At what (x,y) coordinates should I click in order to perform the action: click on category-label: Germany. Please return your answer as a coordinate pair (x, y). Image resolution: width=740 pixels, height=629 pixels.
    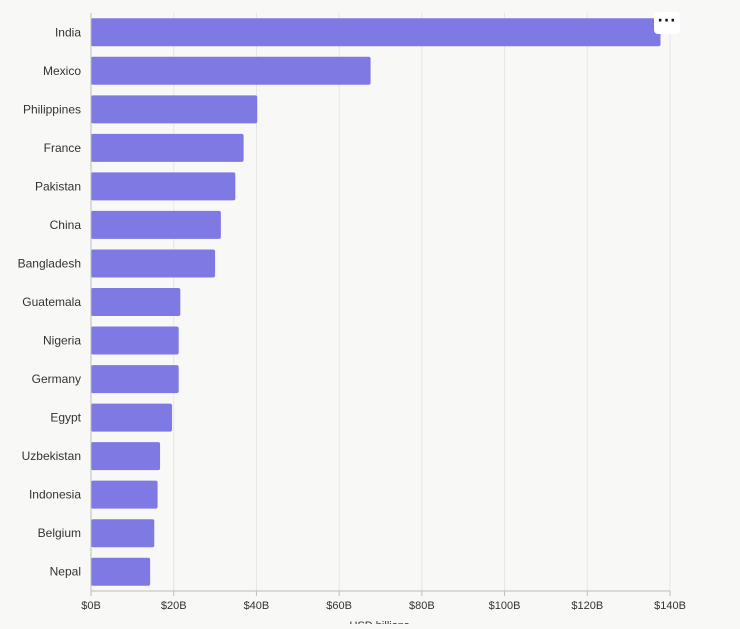
    Looking at the image, I should click on (56, 379).